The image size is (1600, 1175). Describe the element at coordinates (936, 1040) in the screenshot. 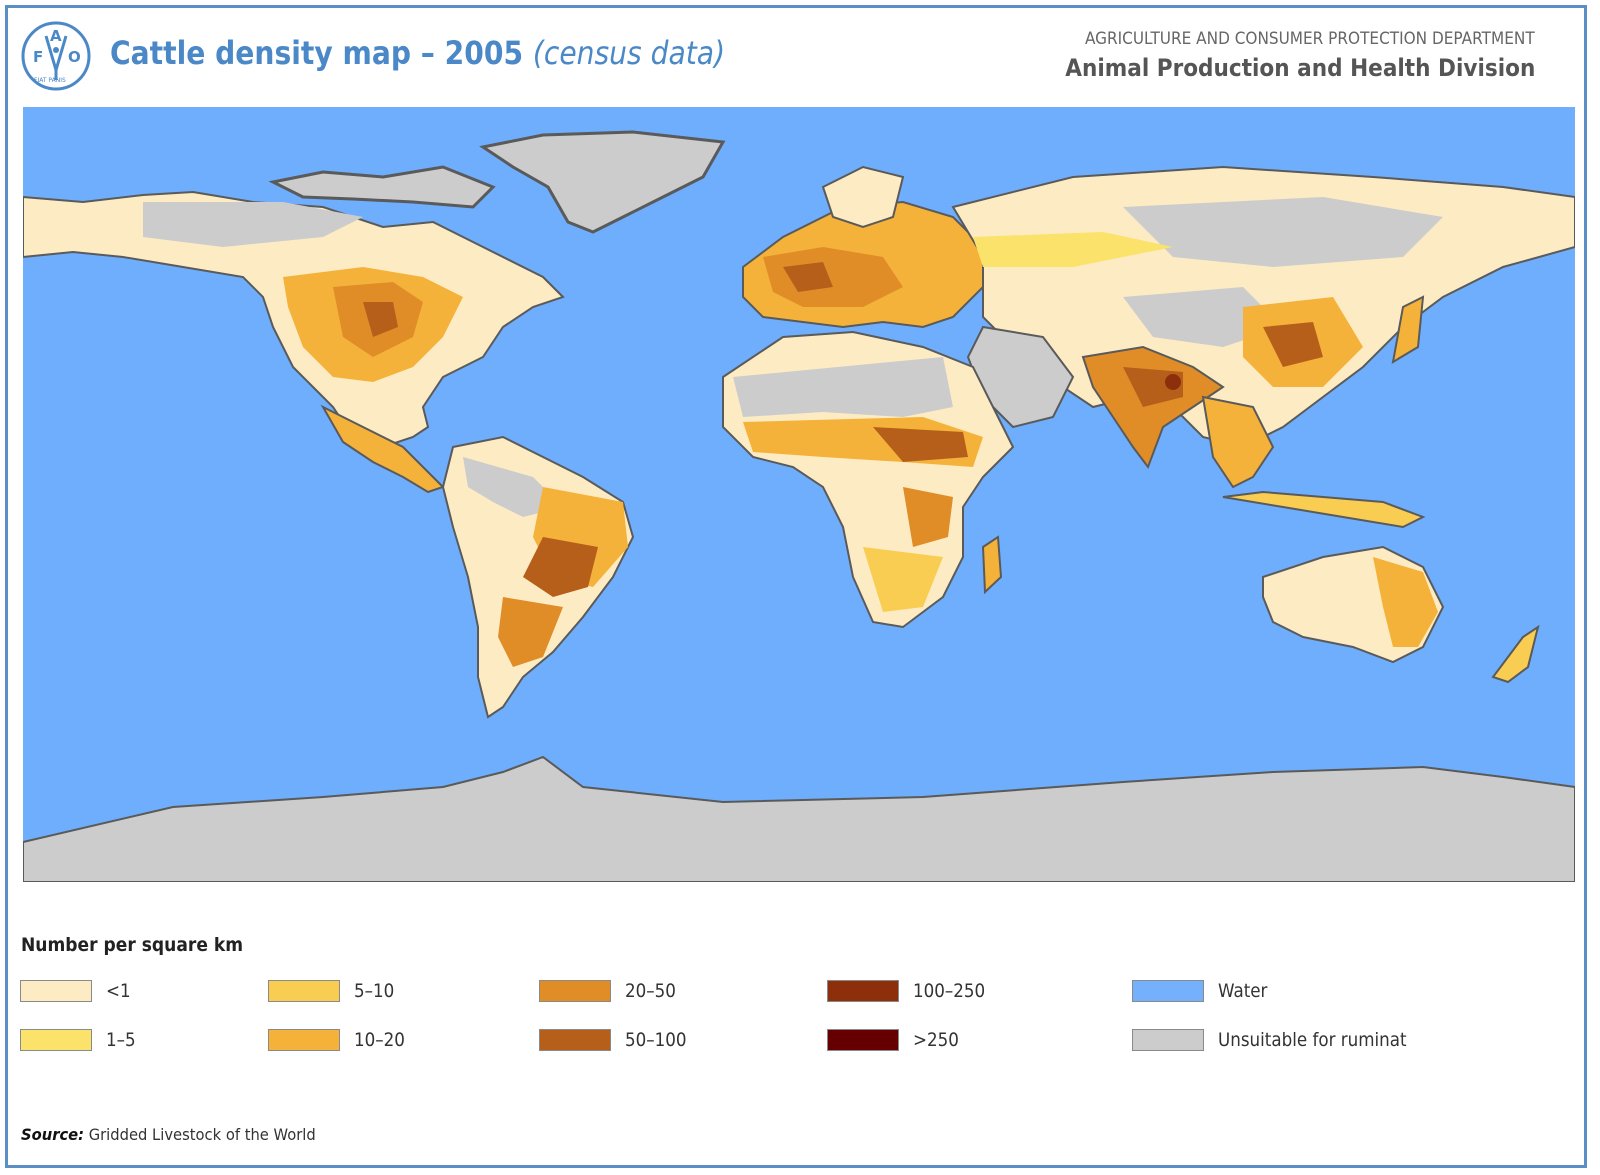

I see `legend-label: >250` at that location.